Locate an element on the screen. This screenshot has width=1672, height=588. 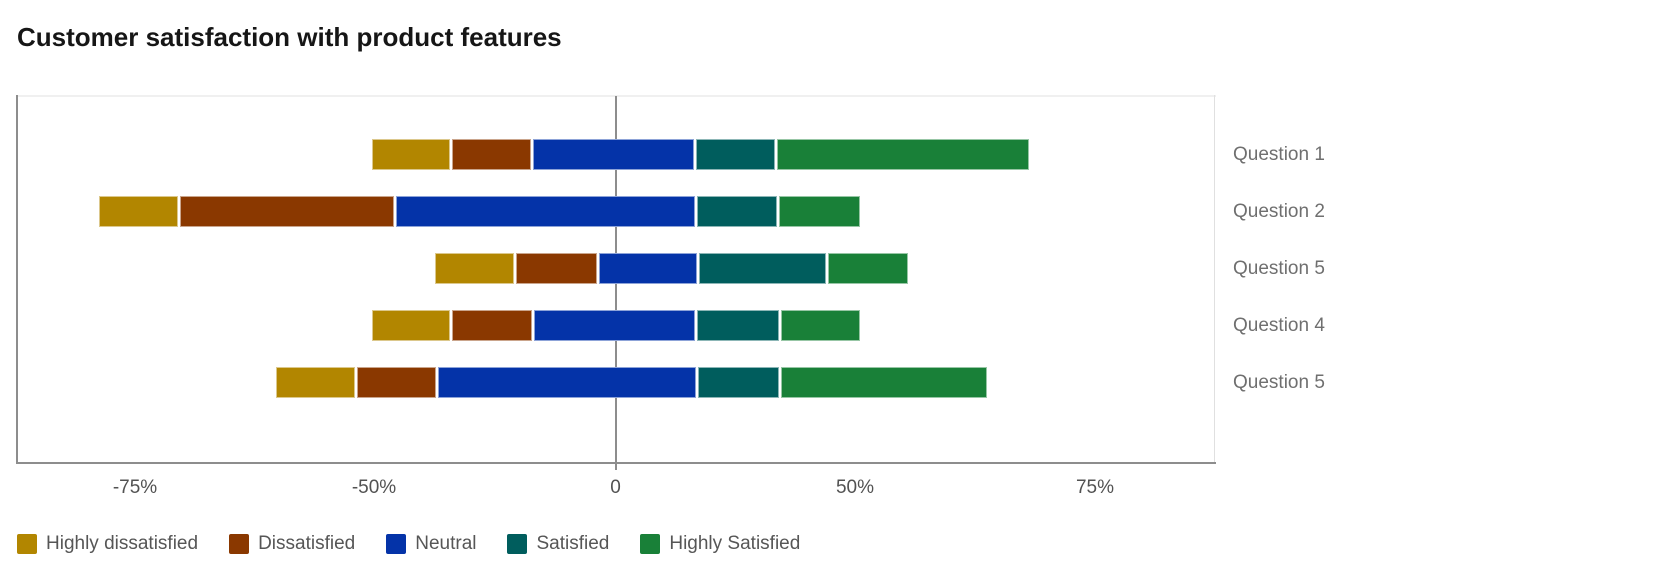
legend-item: Neutral is located at coordinates (431, 544).